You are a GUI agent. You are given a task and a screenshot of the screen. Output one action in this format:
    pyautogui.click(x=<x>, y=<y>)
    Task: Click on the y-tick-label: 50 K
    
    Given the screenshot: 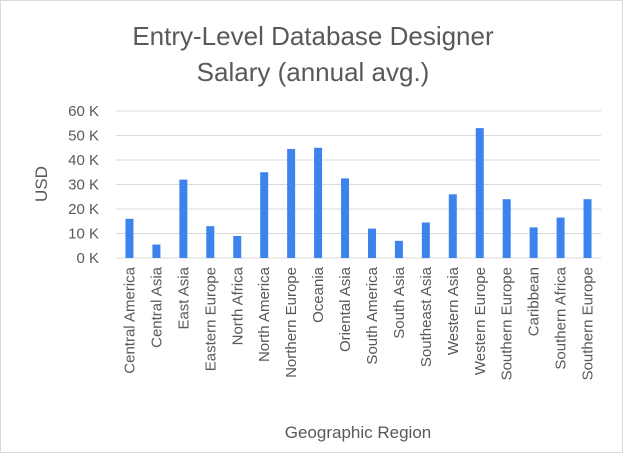 What is the action you would take?
    pyautogui.click(x=83, y=136)
    